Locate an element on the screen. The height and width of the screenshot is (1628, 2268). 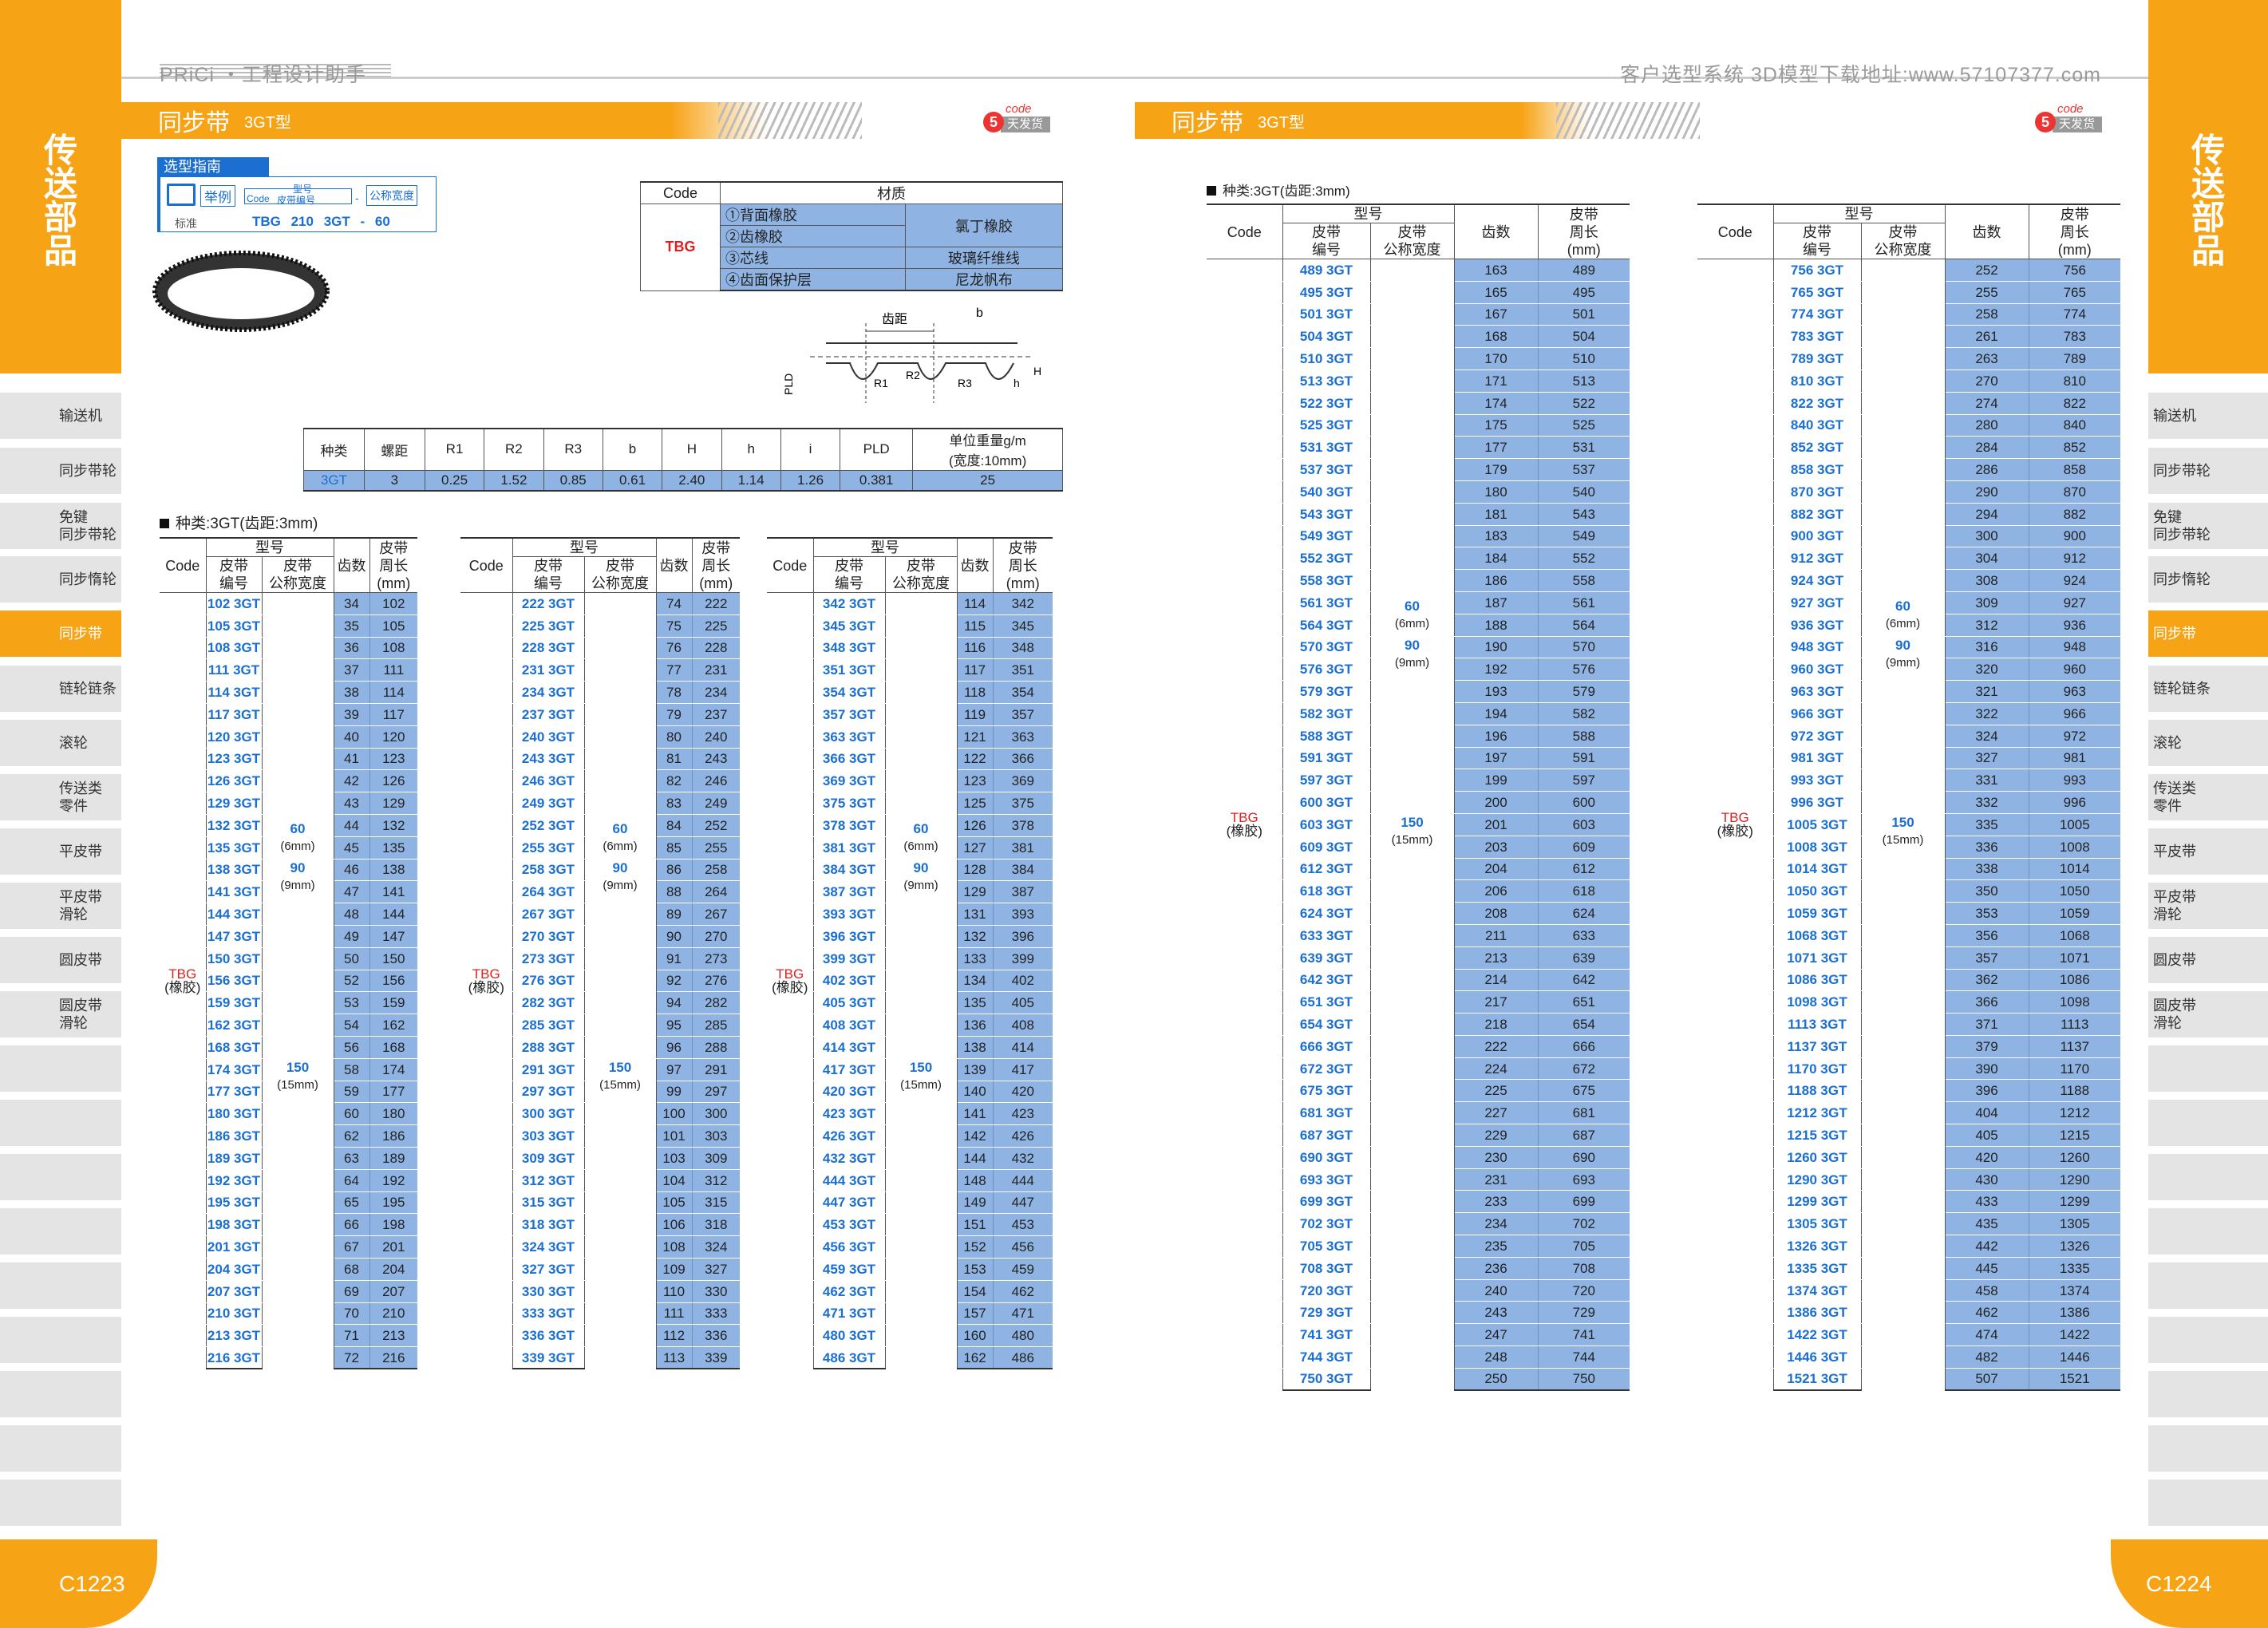
teeth-count: 59 is located at coordinates (351, 1093).